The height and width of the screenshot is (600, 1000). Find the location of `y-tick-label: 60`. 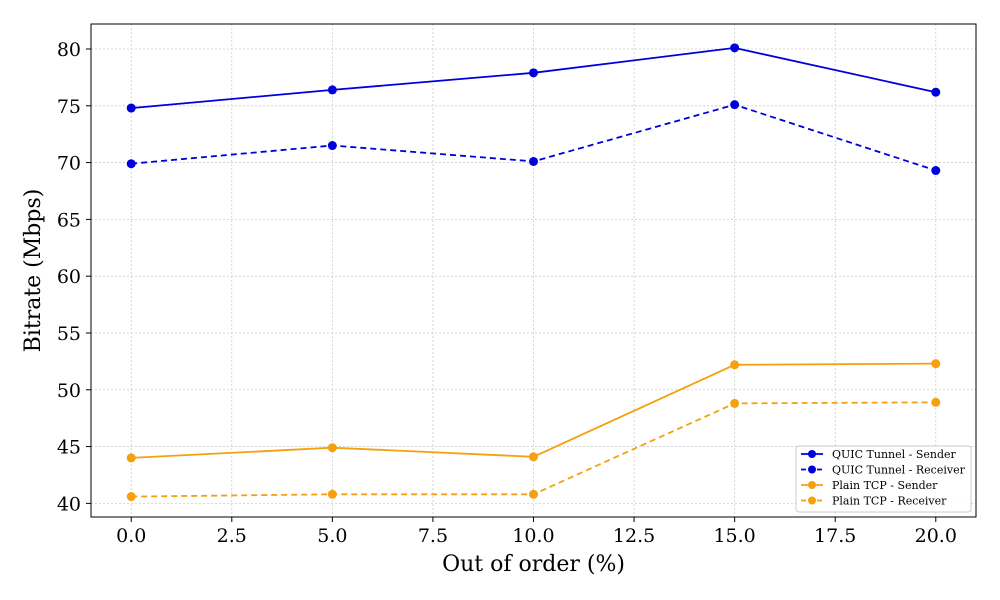

y-tick-label: 60 is located at coordinates (69, 277).